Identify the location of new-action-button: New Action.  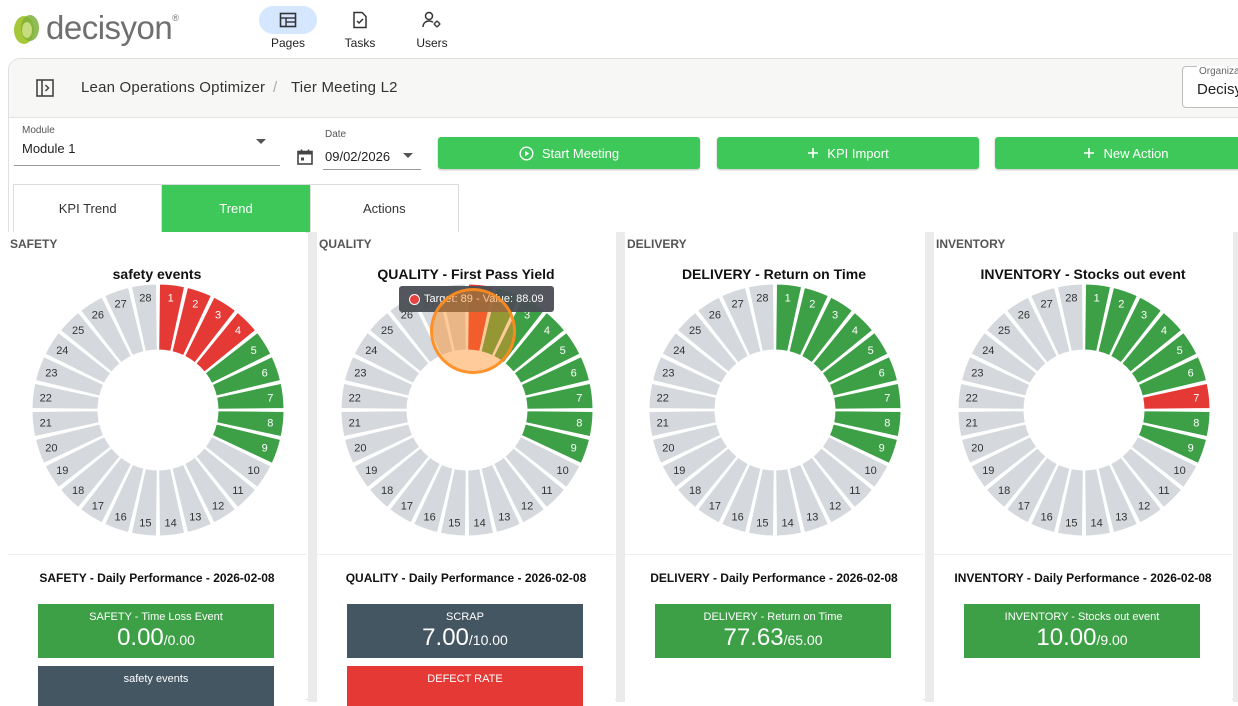
(1116, 153).